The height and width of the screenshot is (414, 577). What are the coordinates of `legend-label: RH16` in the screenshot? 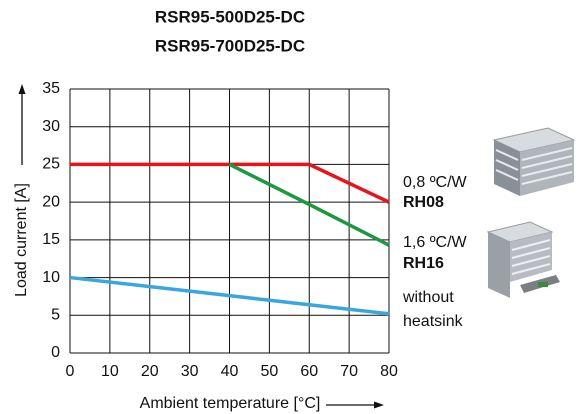 It's located at (423, 263).